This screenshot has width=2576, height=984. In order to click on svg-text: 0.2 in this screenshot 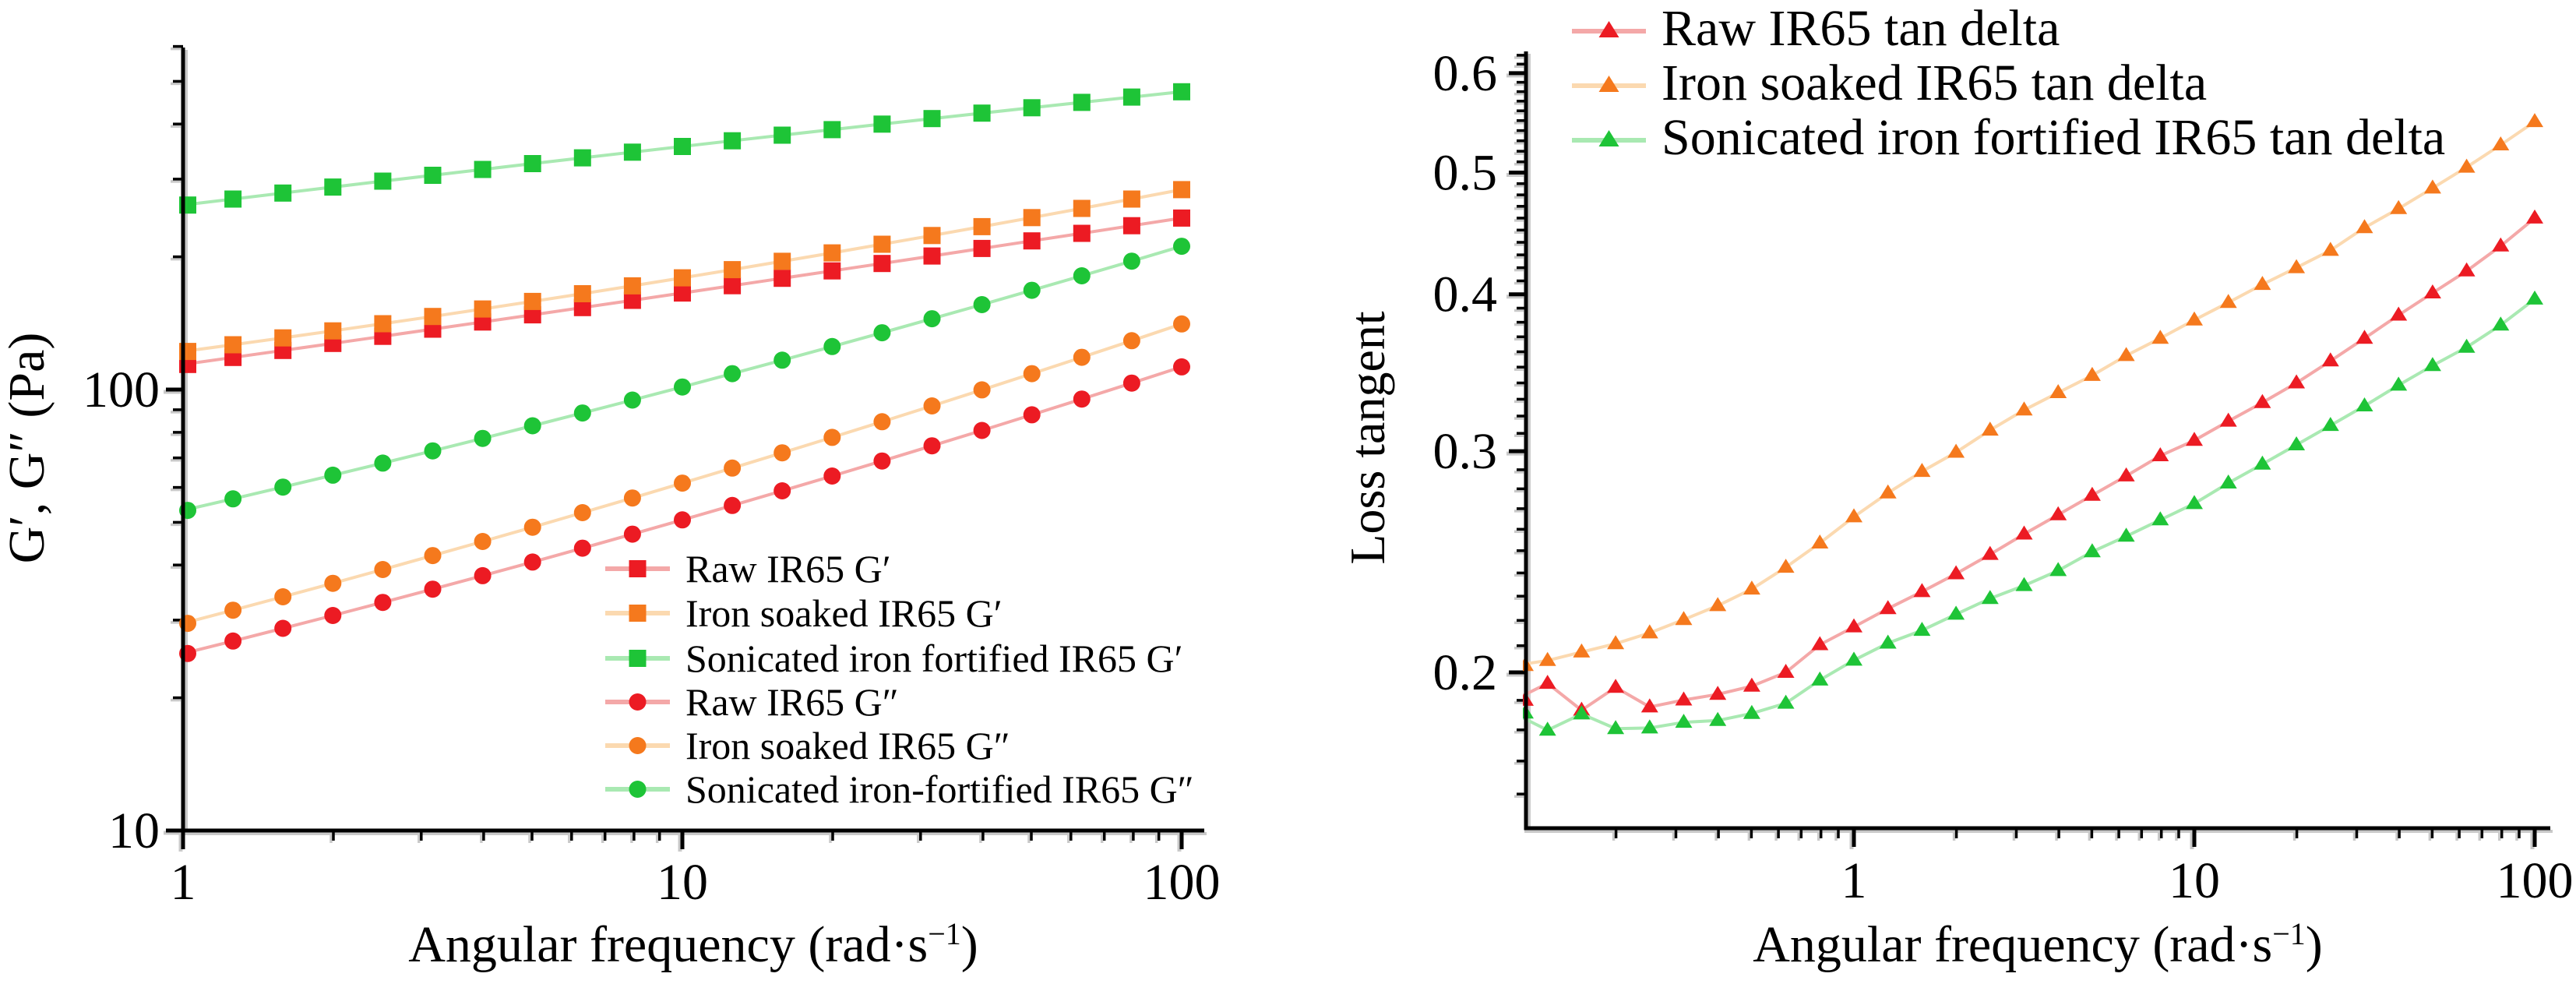, I will do `click(1465, 672)`.